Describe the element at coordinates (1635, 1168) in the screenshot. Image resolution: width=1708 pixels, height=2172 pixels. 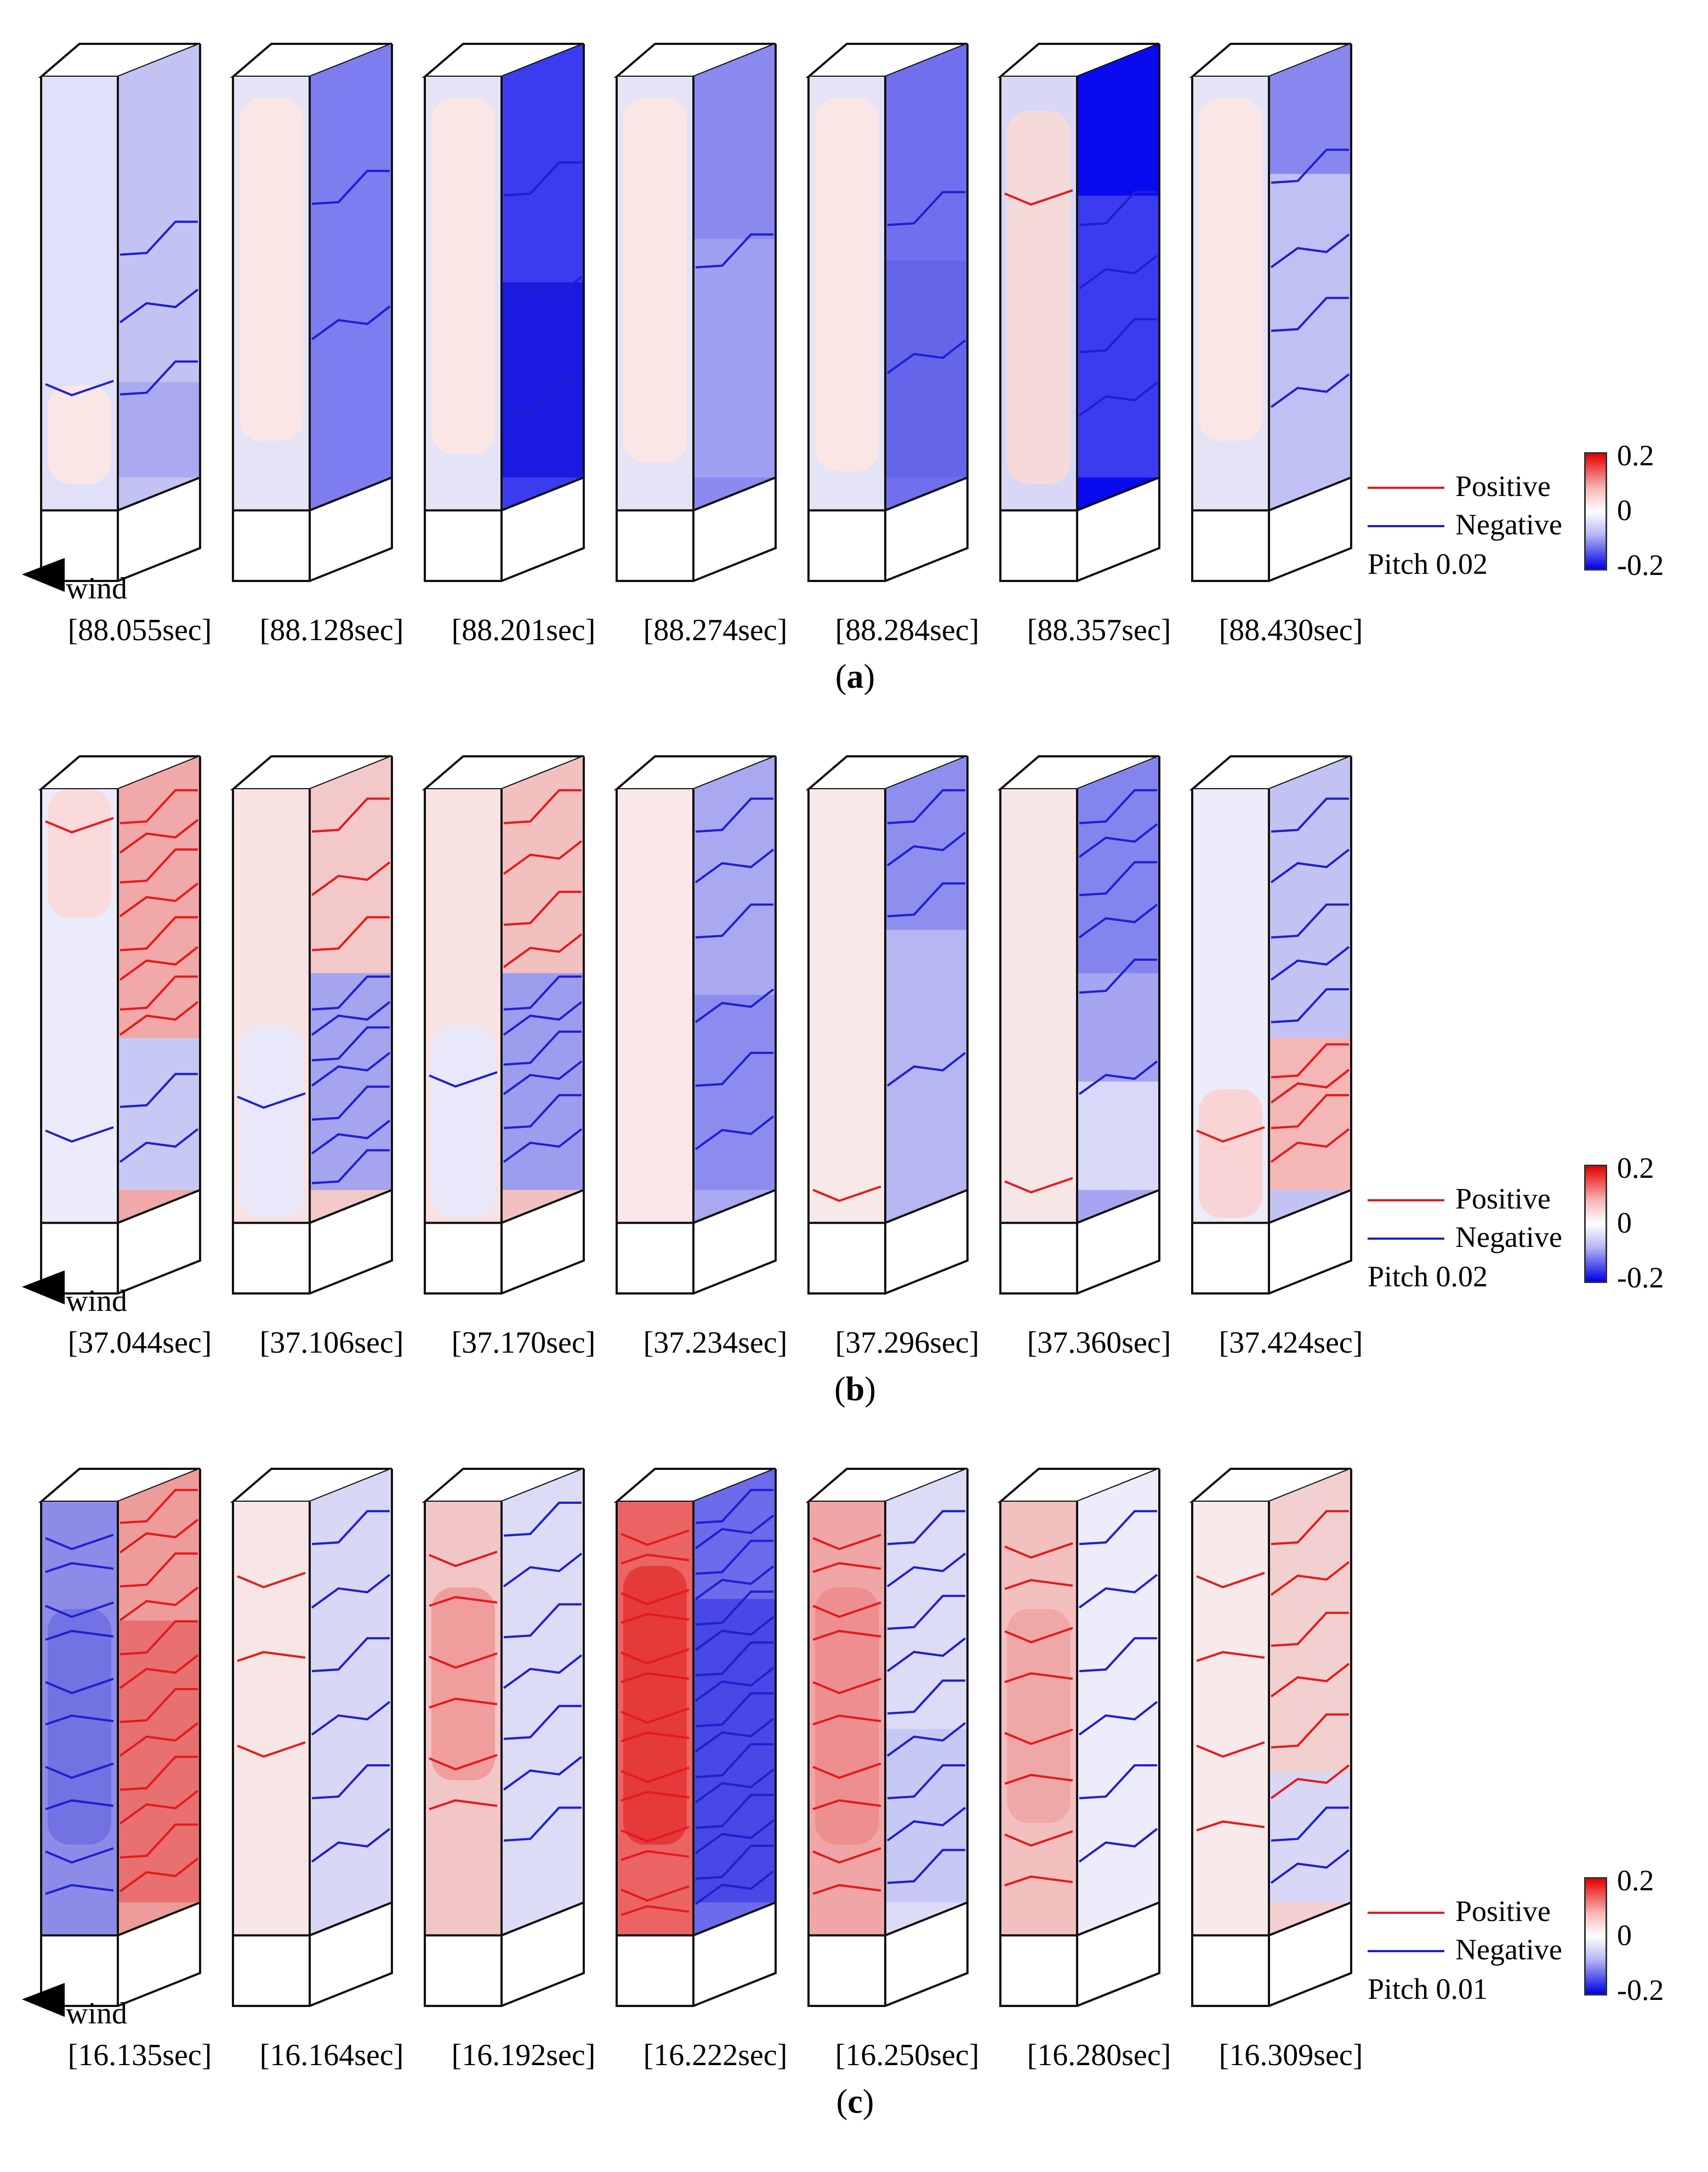
I see `colorbar-max-label: 0.2` at that location.